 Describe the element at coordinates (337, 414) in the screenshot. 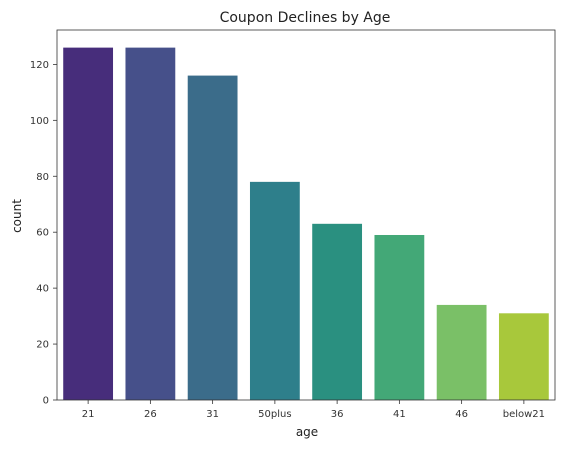

I see `x-tick-label: 36` at that location.